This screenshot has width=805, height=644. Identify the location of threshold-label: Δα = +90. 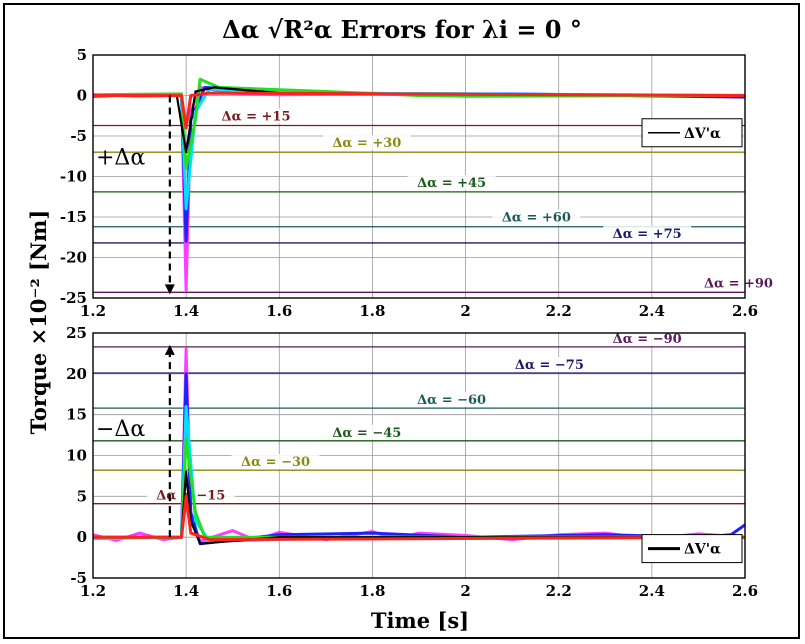
(738, 283).